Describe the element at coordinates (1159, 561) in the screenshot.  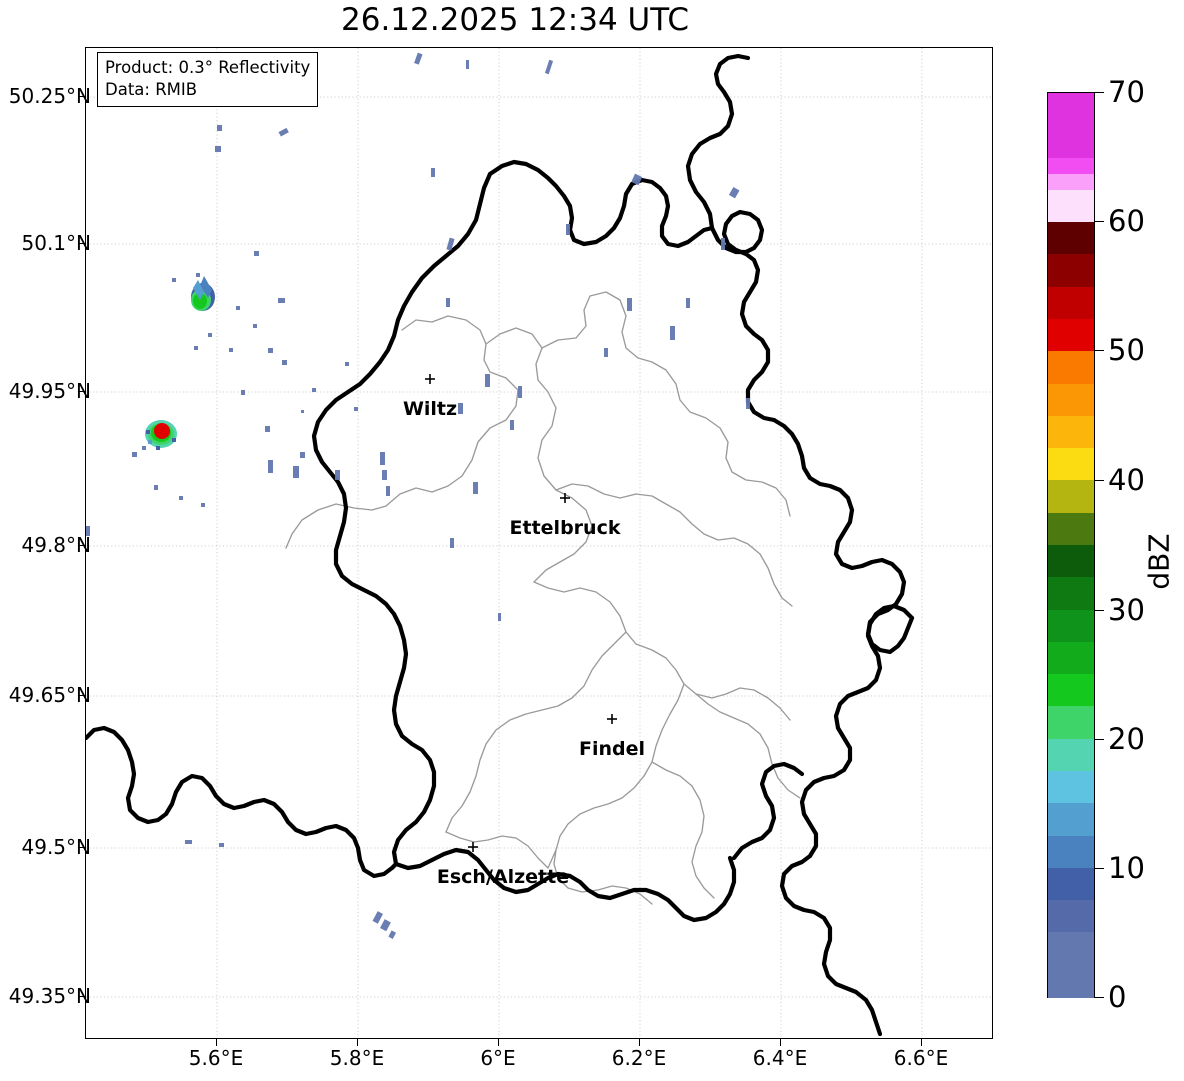
I see `colorbar-axis-label: dBZ` at that location.